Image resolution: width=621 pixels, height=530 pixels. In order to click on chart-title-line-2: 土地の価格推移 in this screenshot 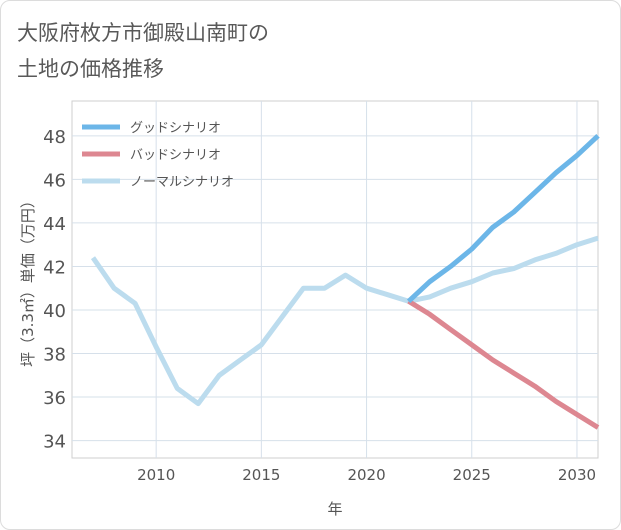, I will do `click(90, 69)`.